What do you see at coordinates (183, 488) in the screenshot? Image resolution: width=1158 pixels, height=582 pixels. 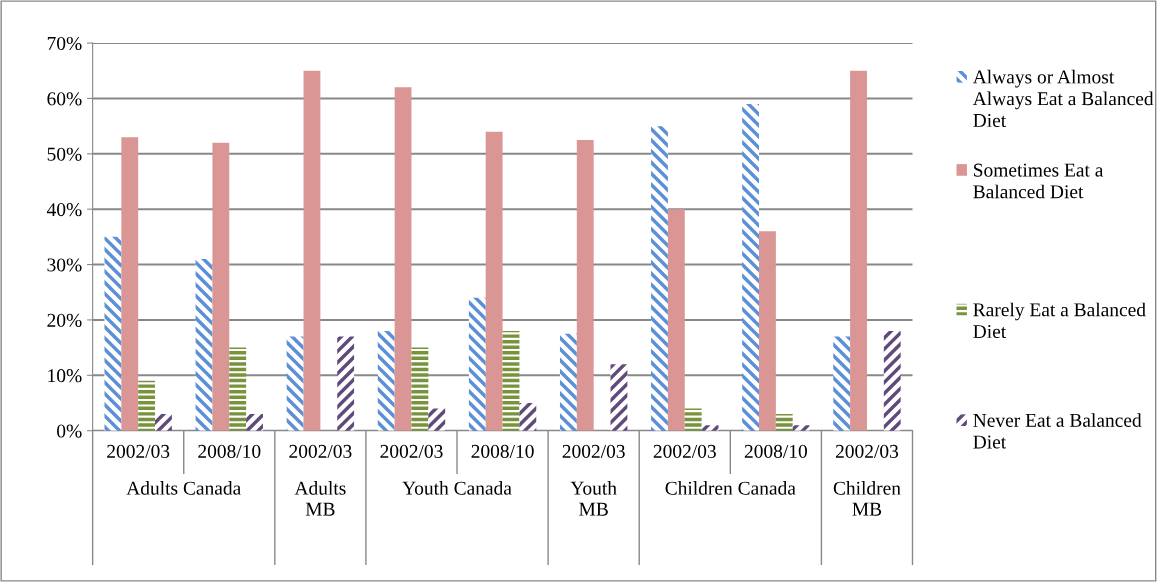 I see `text: Adults Canada` at bounding box center [183, 488].